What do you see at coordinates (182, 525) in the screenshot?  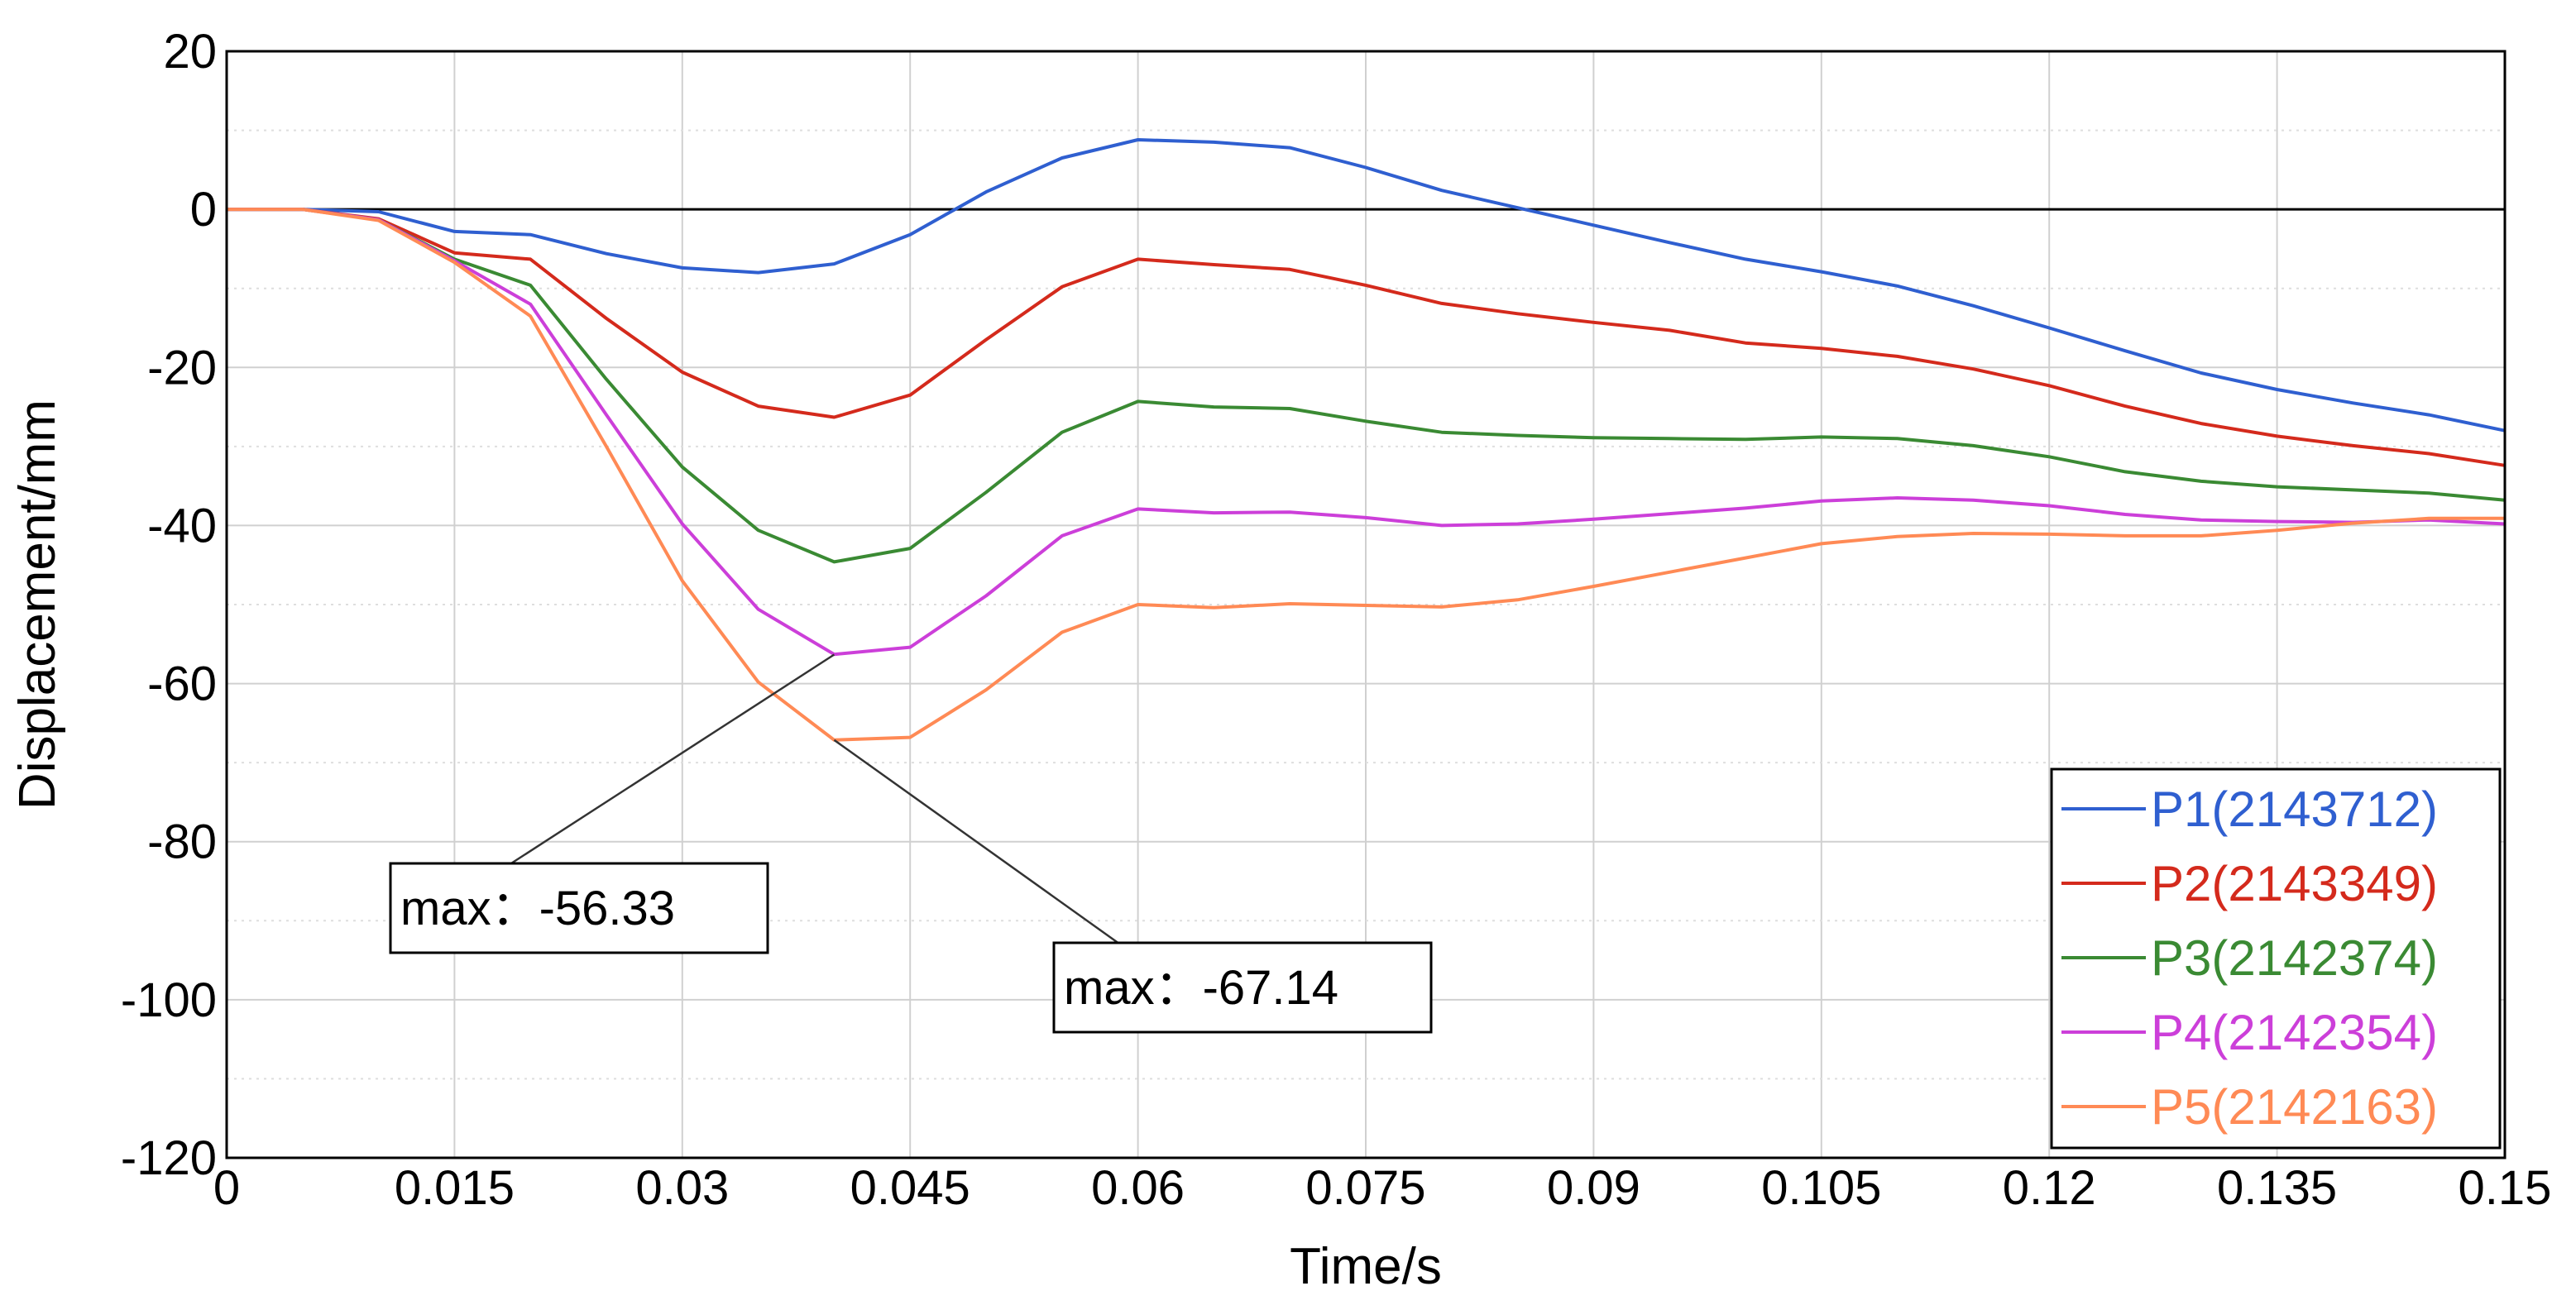 I see `y-tick-label: -40` at bounding box center [182, 525].